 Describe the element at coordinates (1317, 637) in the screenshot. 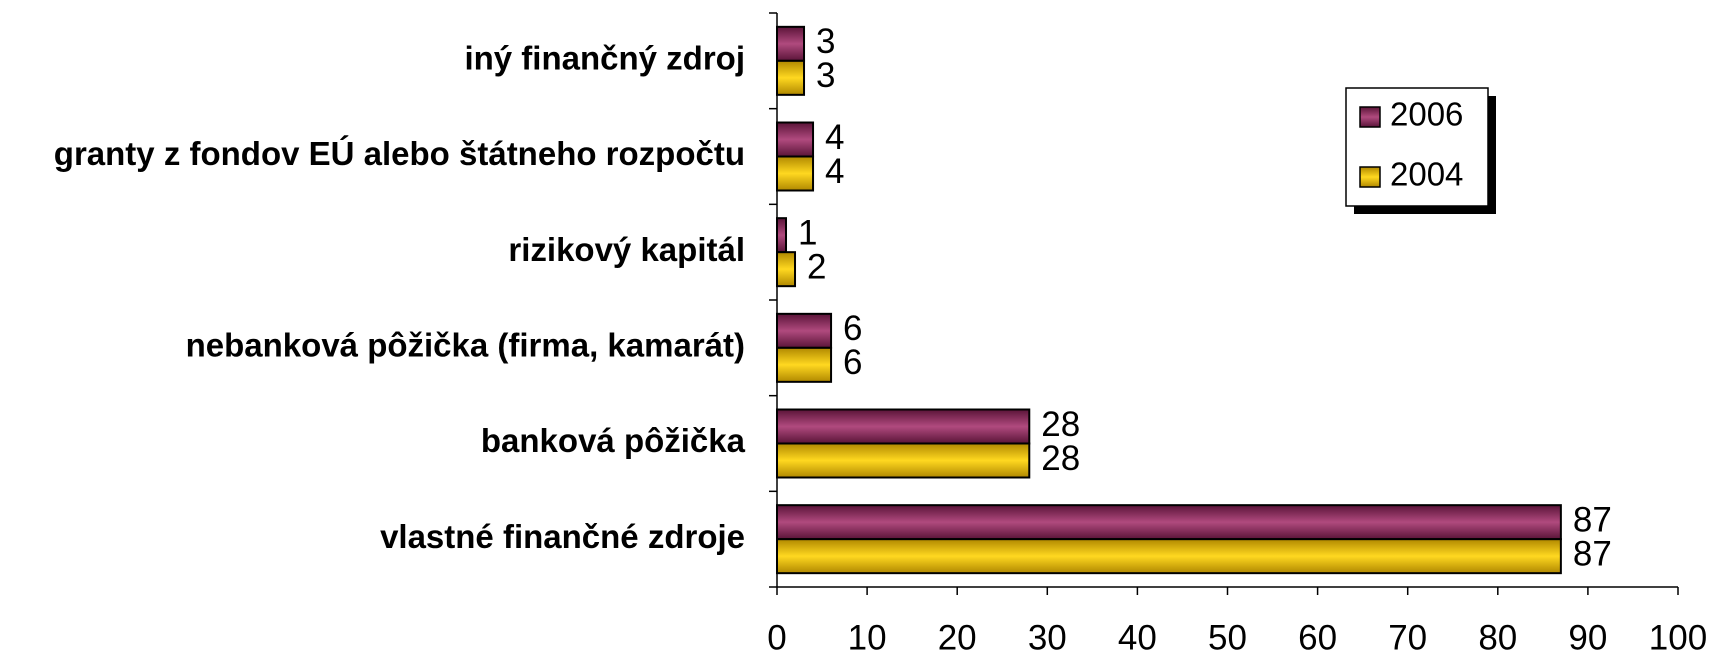

I see `x-tick-label: 60` at that location.